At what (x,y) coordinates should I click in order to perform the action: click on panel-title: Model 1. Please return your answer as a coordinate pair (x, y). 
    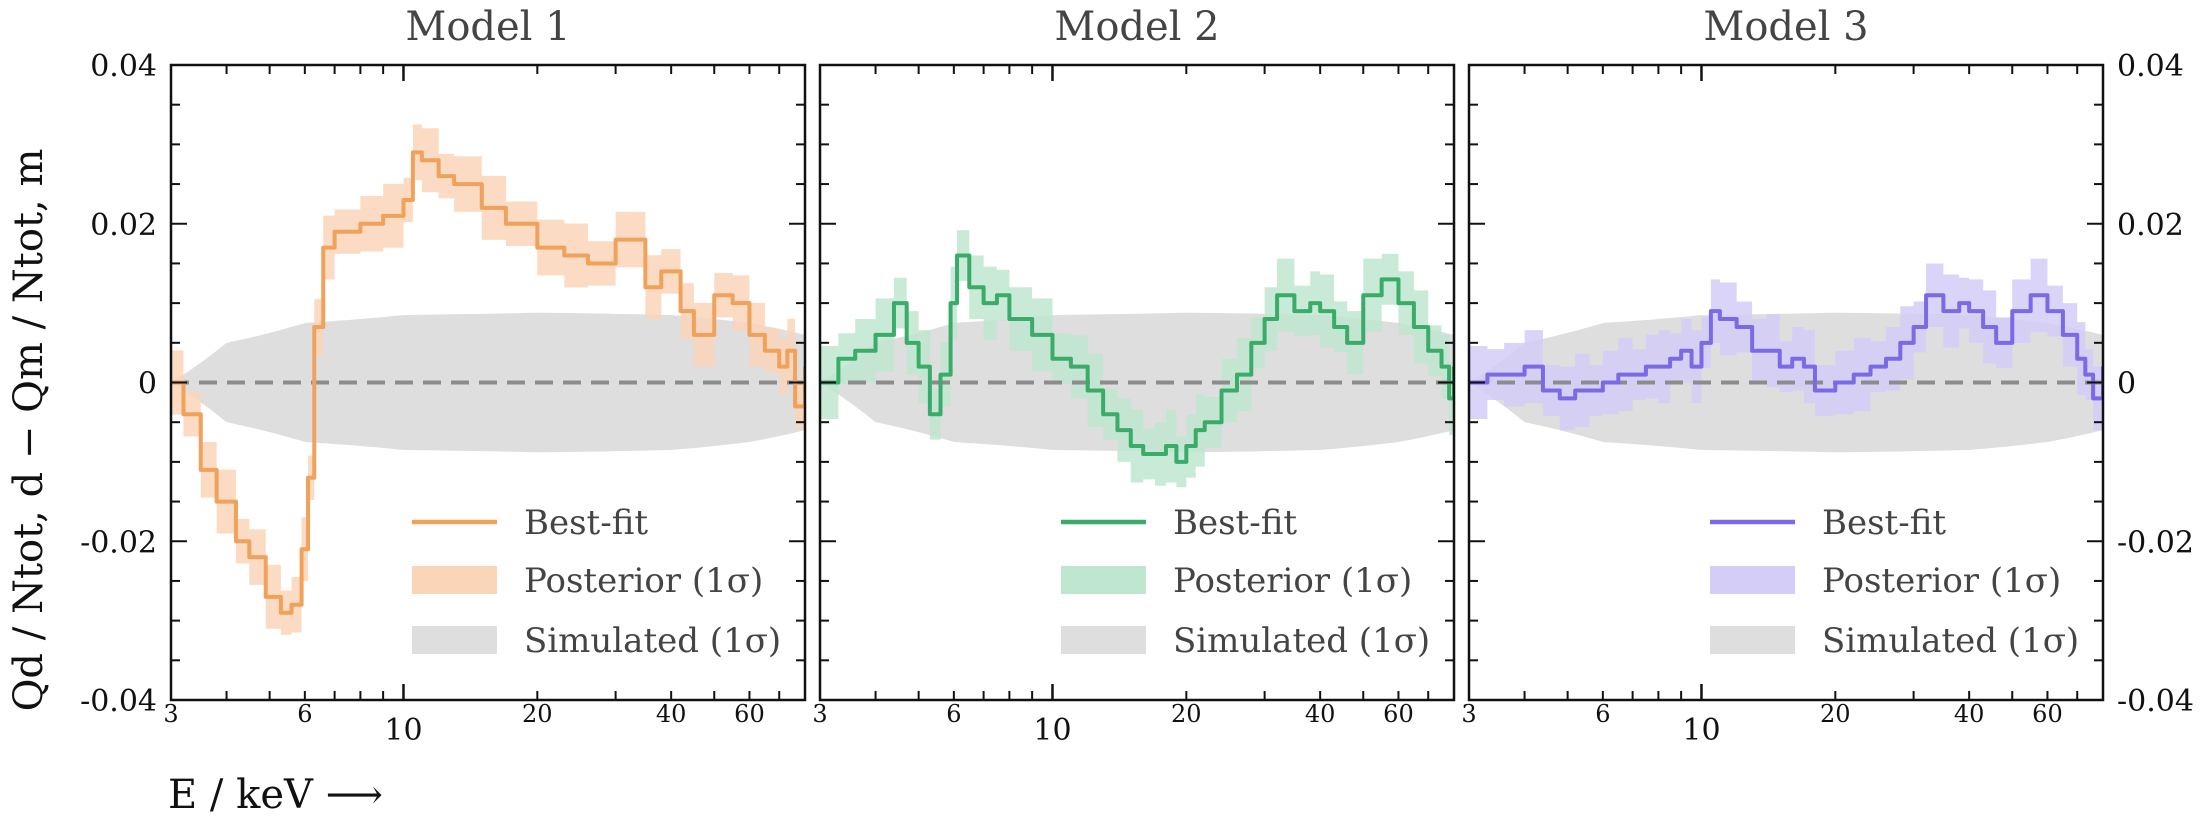
    Looking at the image, I should click on (487, 27).